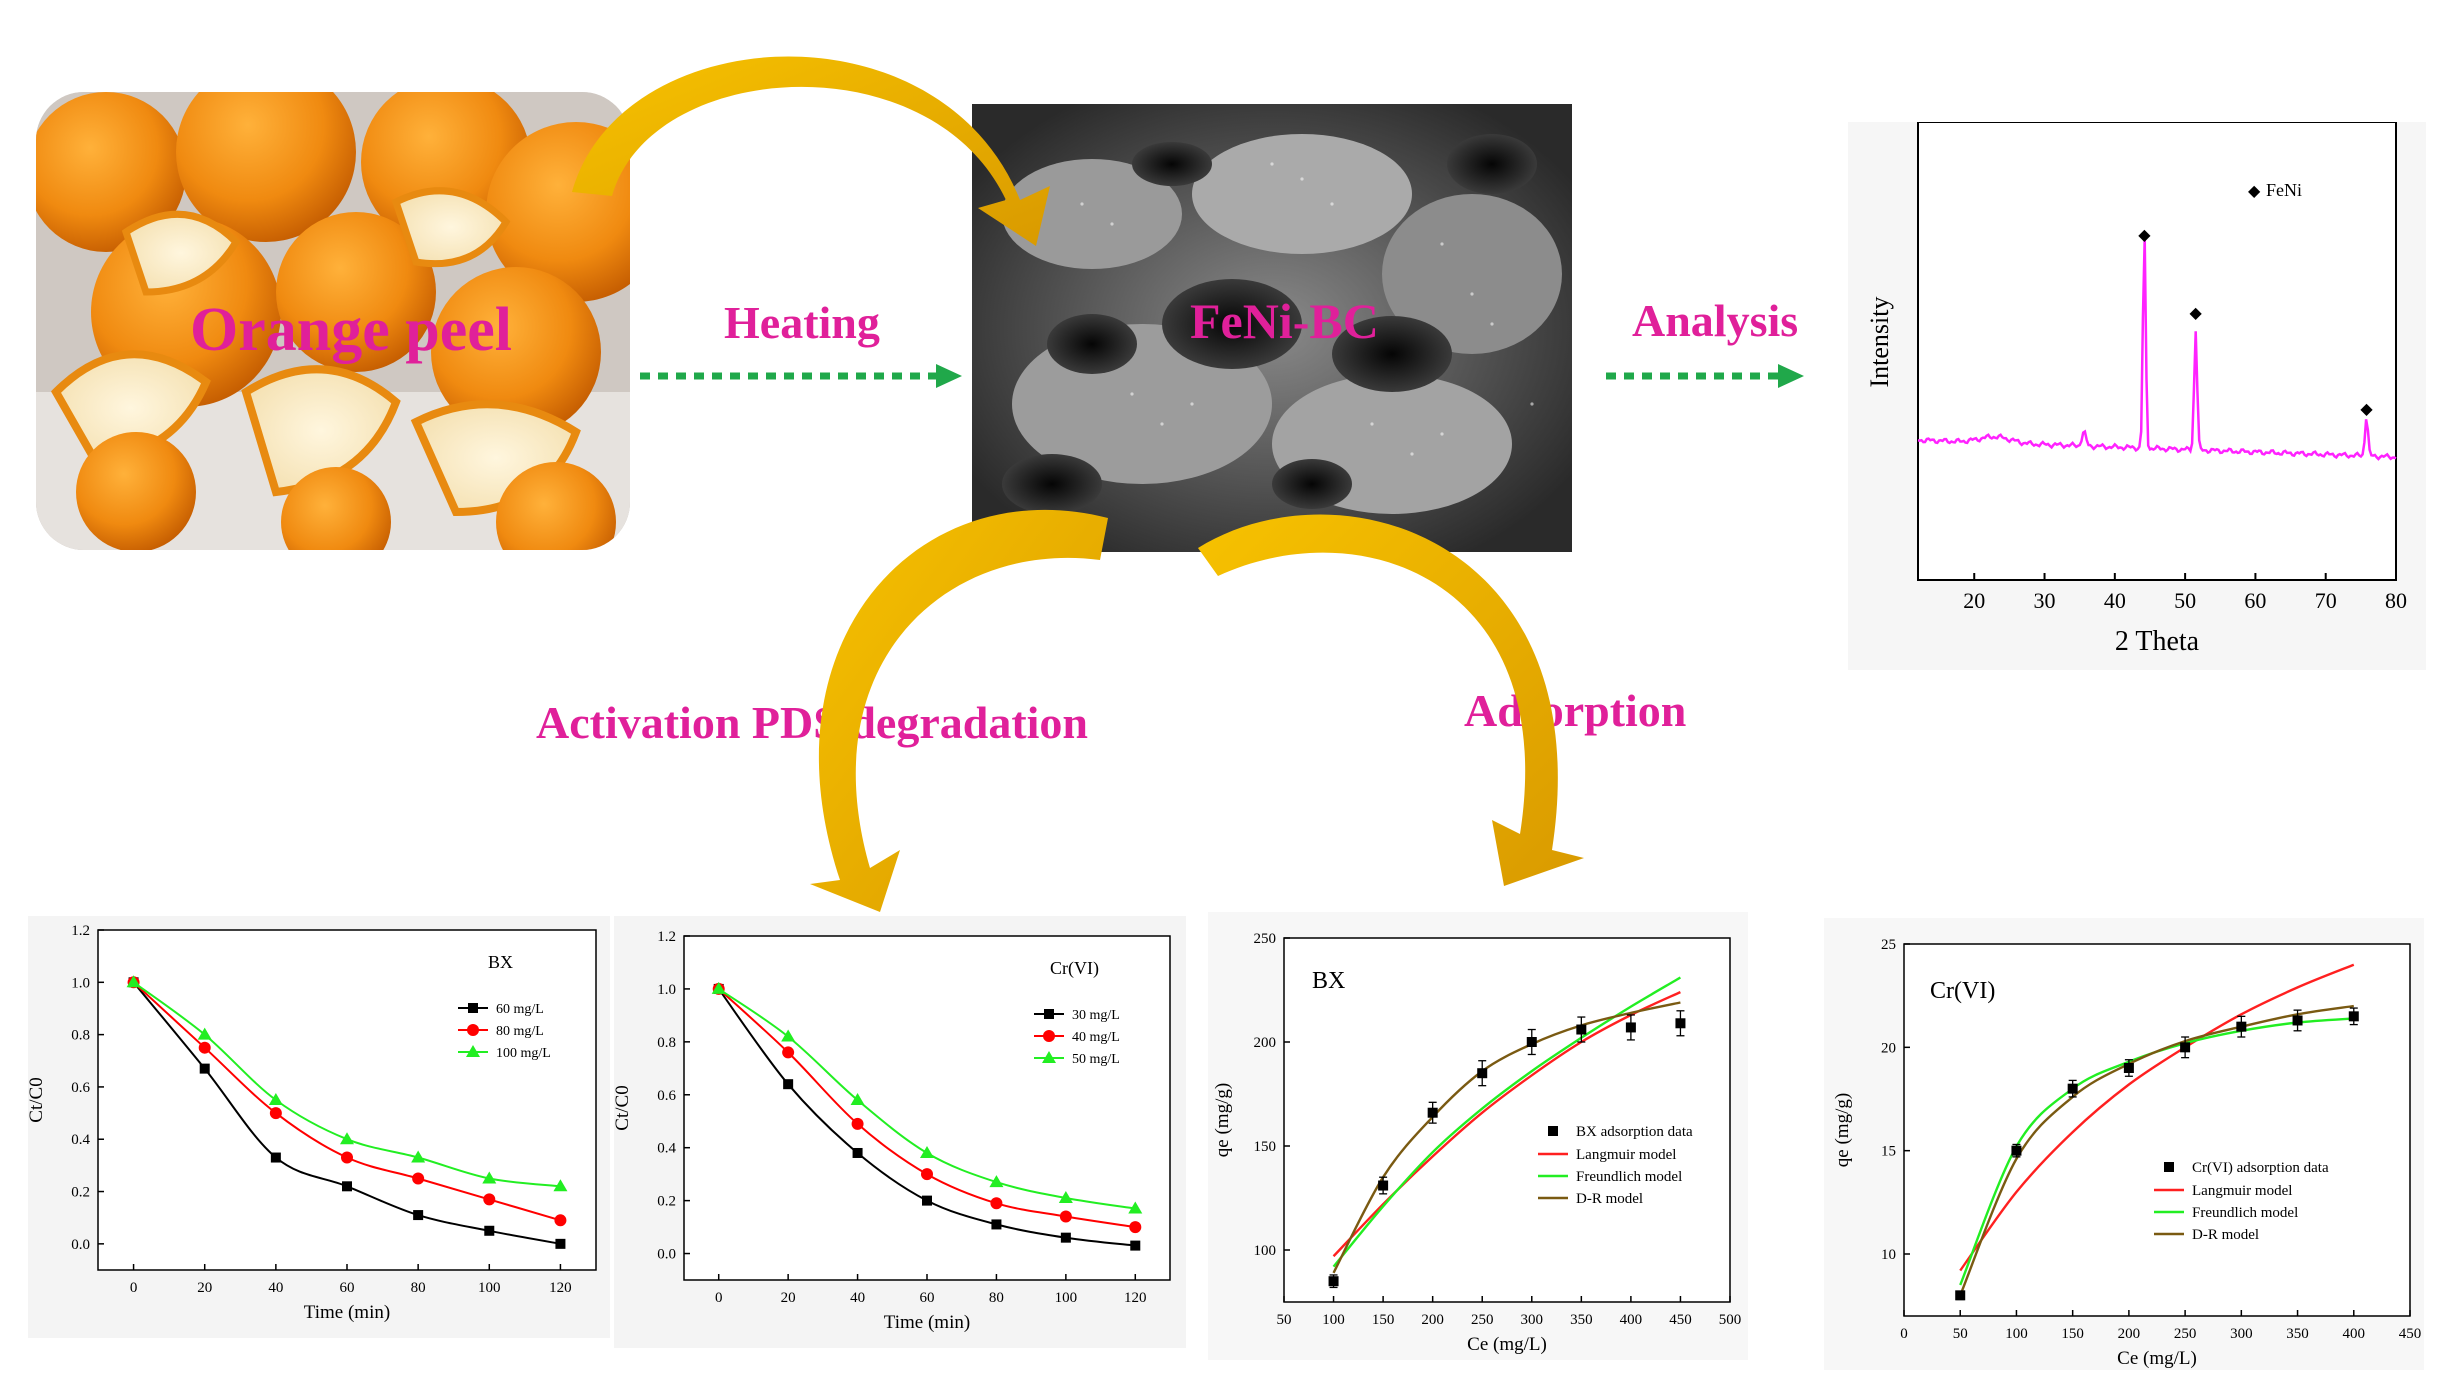 The image size is (2446, 1389). Describe the element at coordinates (1888, 1048) in the screenshot. I see `cr-adsorption-y-tick-label: 20` at that location.